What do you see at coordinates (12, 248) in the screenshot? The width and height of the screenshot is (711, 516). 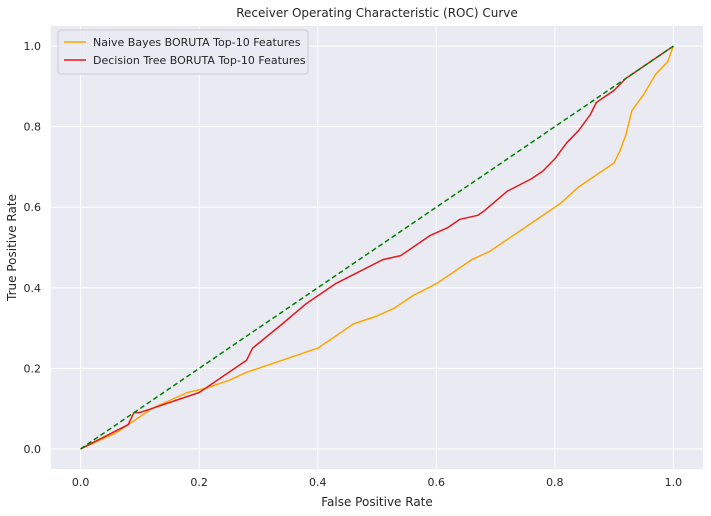 I see `y-axis-label: True Positive Rate` at bounding box center [12, 248].